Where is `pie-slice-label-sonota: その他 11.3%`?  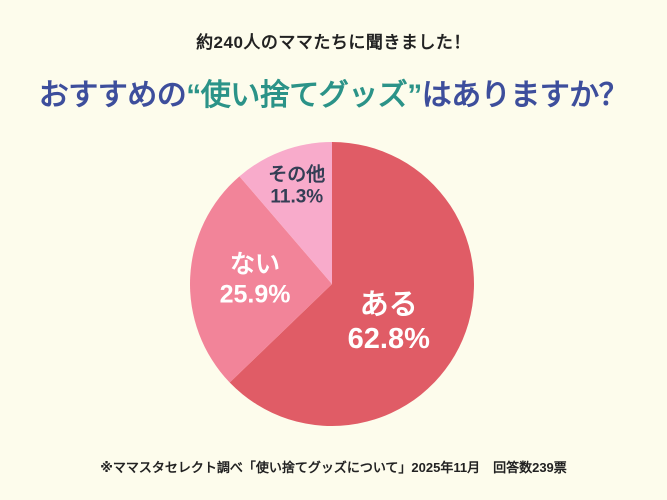 pie-slice-label-sonota: その他 11.3% is located at coordinates (296, 186).